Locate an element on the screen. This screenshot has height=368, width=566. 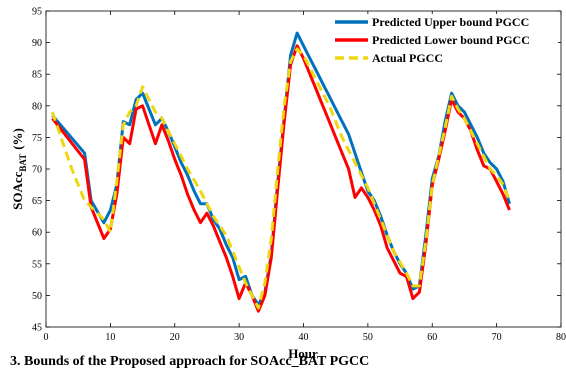
y-tick-label: 50 is located at coordinates (37, 296).